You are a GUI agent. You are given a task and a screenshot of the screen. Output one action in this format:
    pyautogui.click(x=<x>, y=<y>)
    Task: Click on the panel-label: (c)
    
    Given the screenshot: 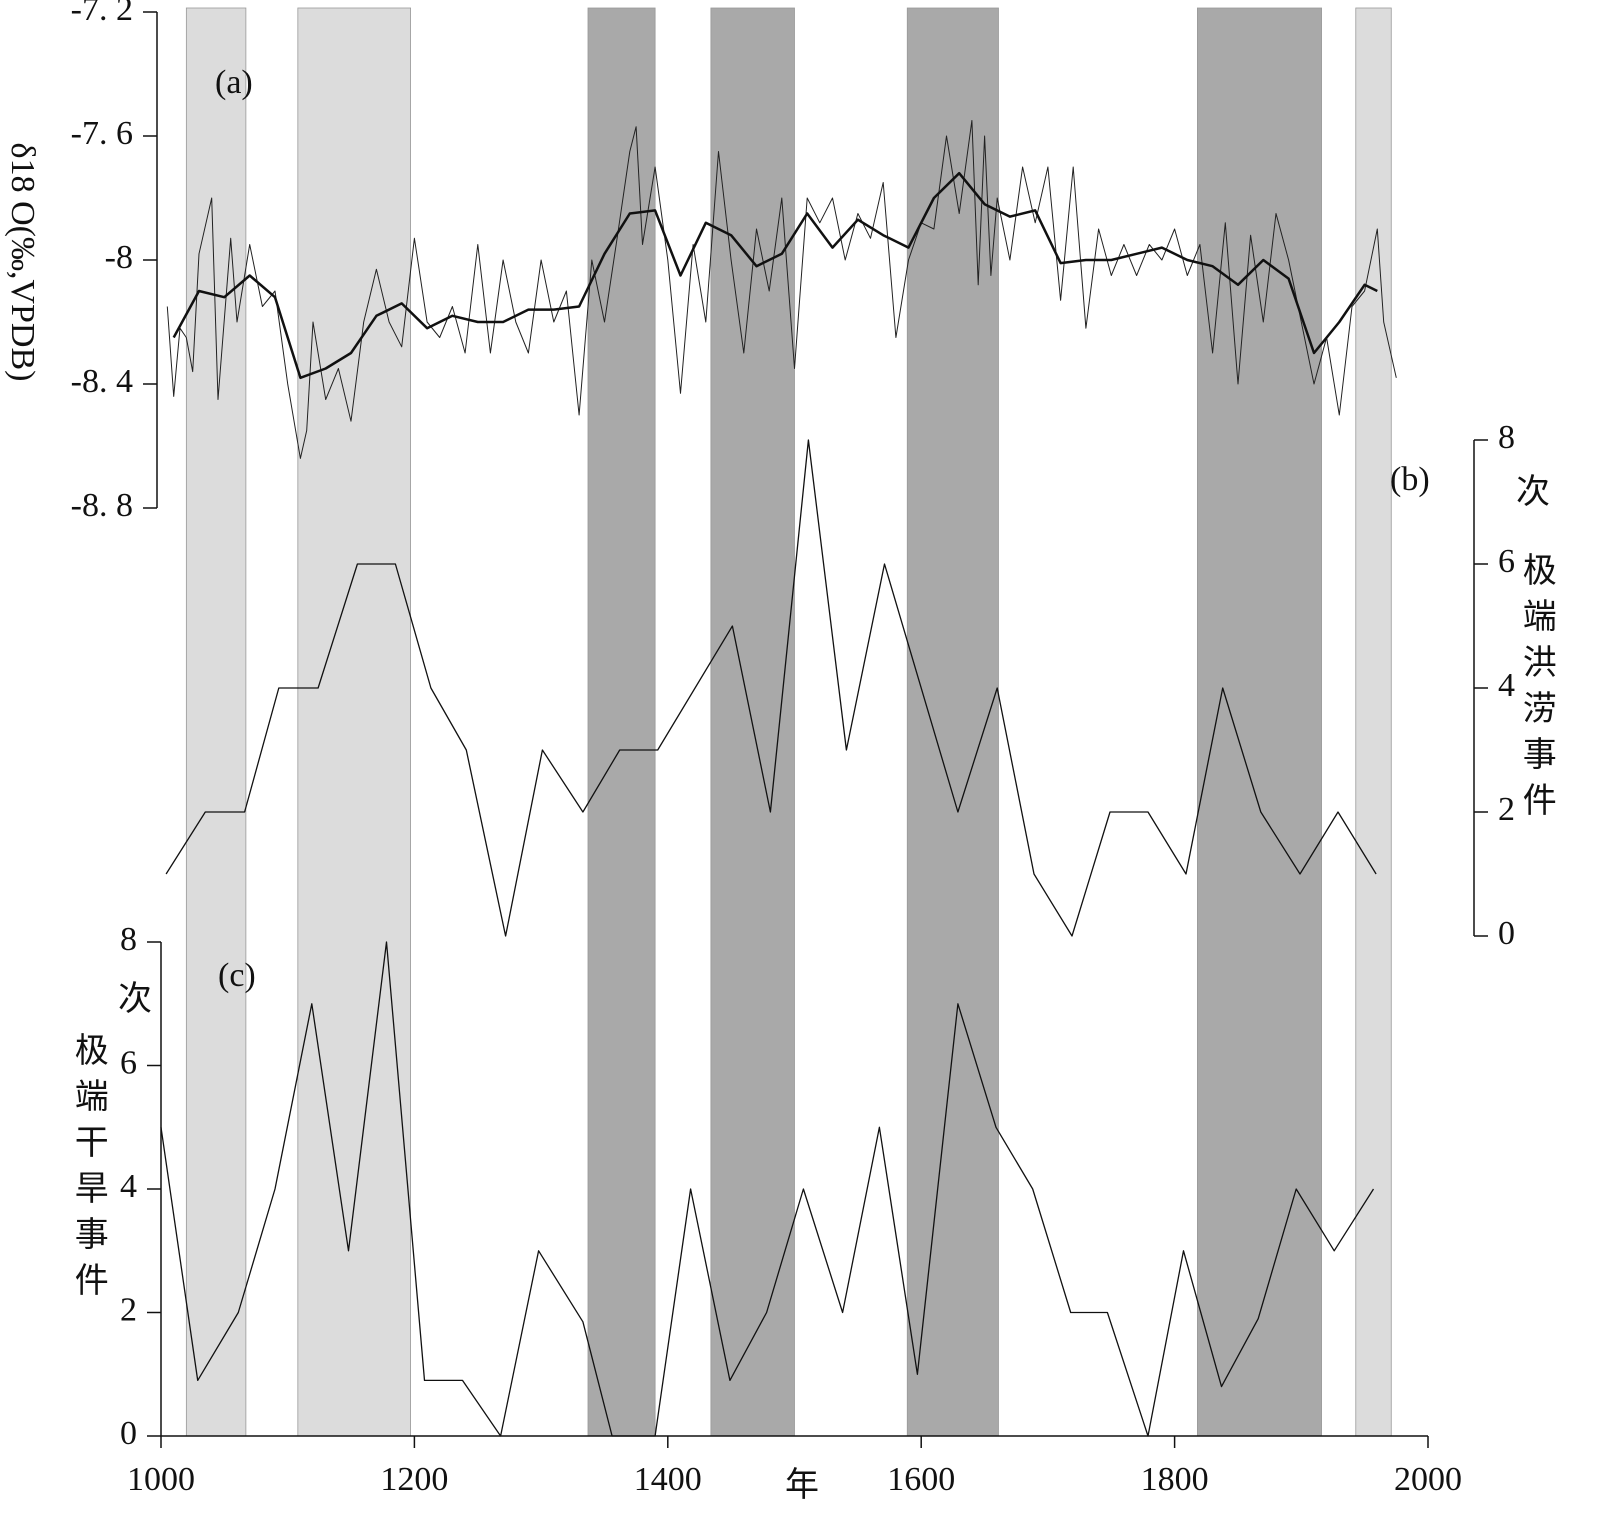 What is the action you would take?
    pyautogui.click(x=237, y=975)
    